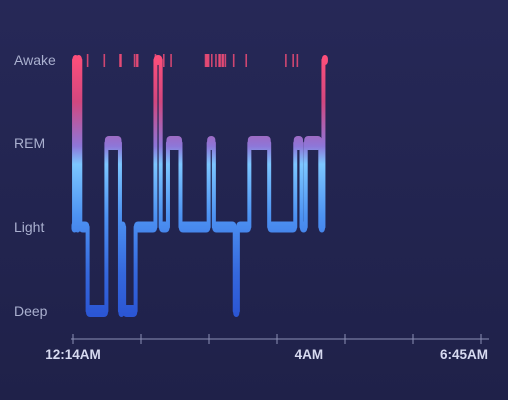 Image resolution: width=508 pixels, height=400 pixels. I want to click on time-label: 6:45AM, so click(464, 354).